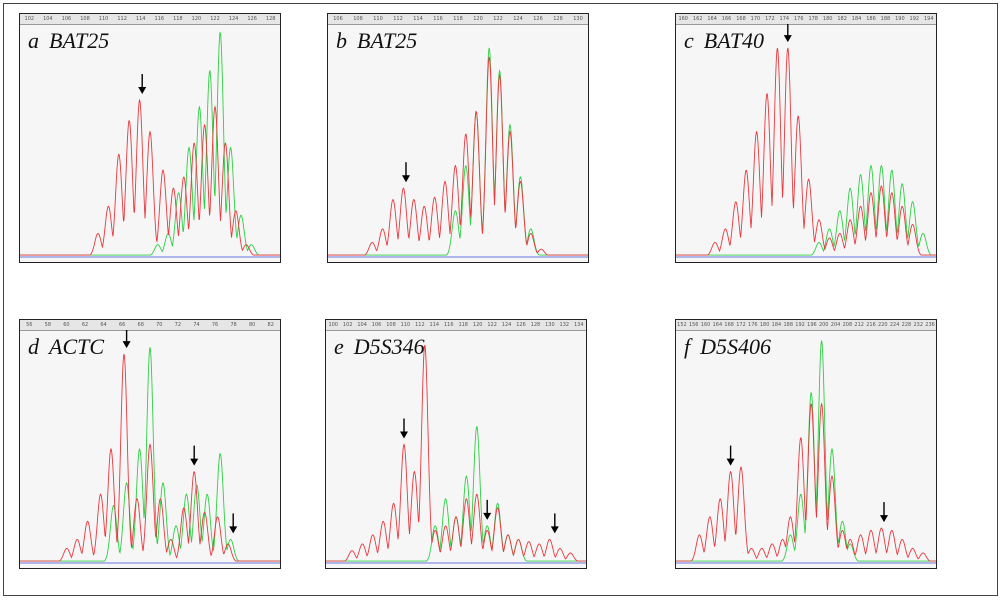 This screenshot has height=601, width=1003. Describe the element at coordinates (458, 19) in the screenshot. I see `size-ruler: 106 108 110 112 114 116 118 120 122 124 126 128 130` at that location.